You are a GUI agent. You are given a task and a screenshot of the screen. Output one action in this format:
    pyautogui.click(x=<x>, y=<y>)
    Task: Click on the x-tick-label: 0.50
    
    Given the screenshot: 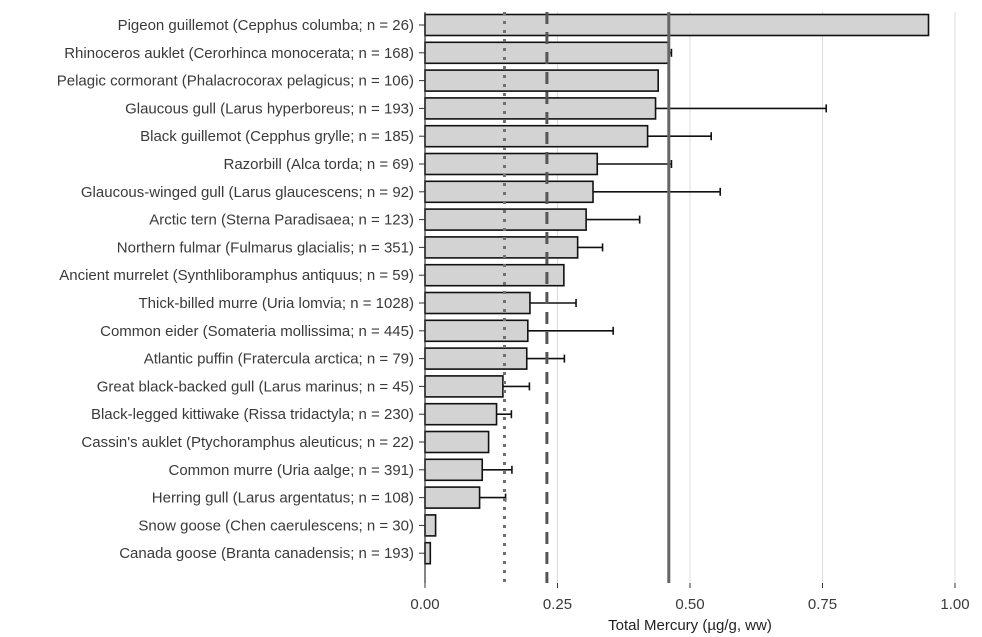 What is the action you would take?
    pyautogui.click(x=689, y=604)
    